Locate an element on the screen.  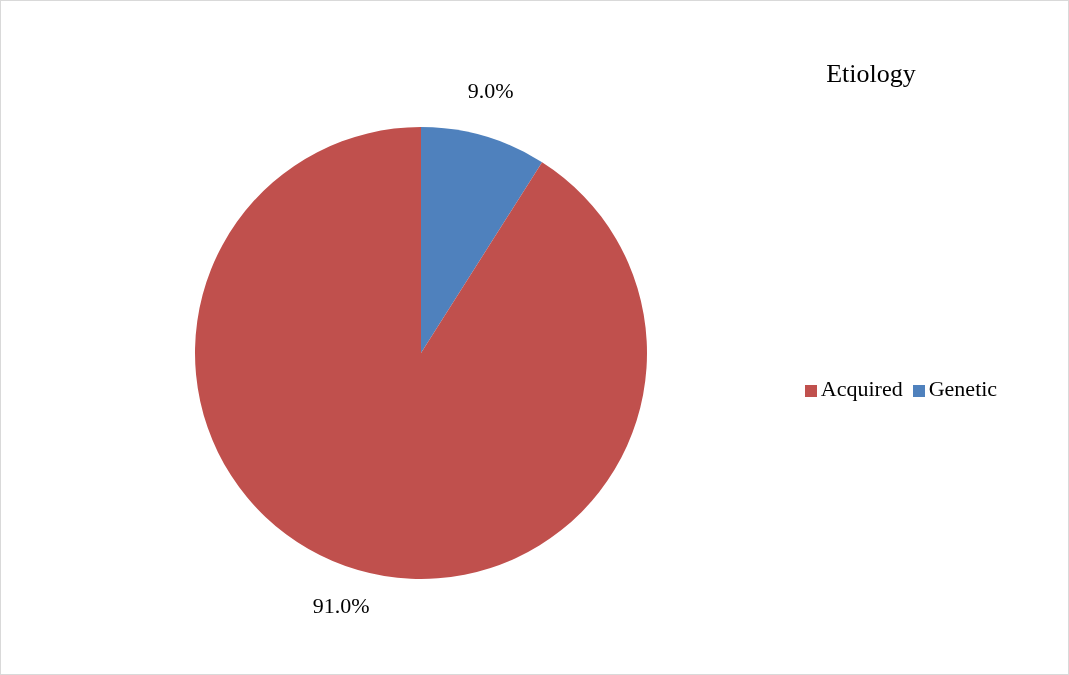
data-label: 9.0% is located at coordinates (490, 91).